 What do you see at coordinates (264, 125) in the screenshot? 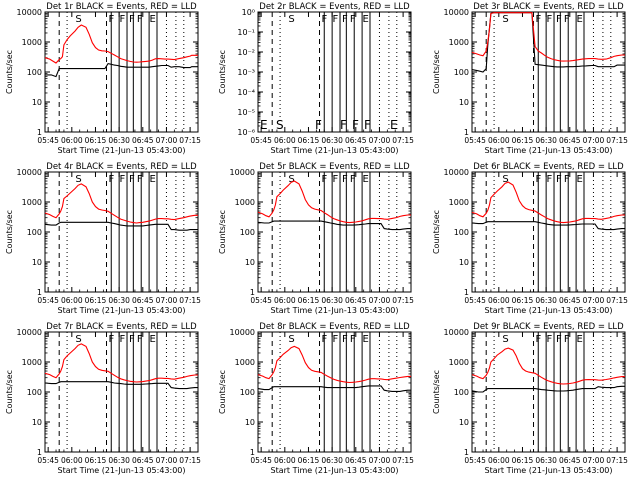
I see `bottom-marker-label: E` at bounding box center [264, 125].